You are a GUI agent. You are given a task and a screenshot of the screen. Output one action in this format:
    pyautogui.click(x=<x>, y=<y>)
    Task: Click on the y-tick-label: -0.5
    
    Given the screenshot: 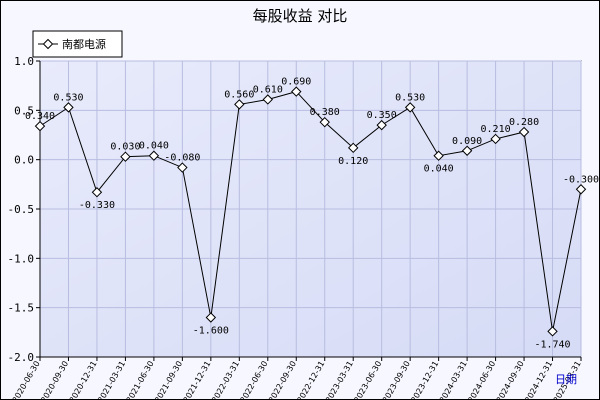 What is the action you would take?
    pyautogui.click(x=21, y=209)
    